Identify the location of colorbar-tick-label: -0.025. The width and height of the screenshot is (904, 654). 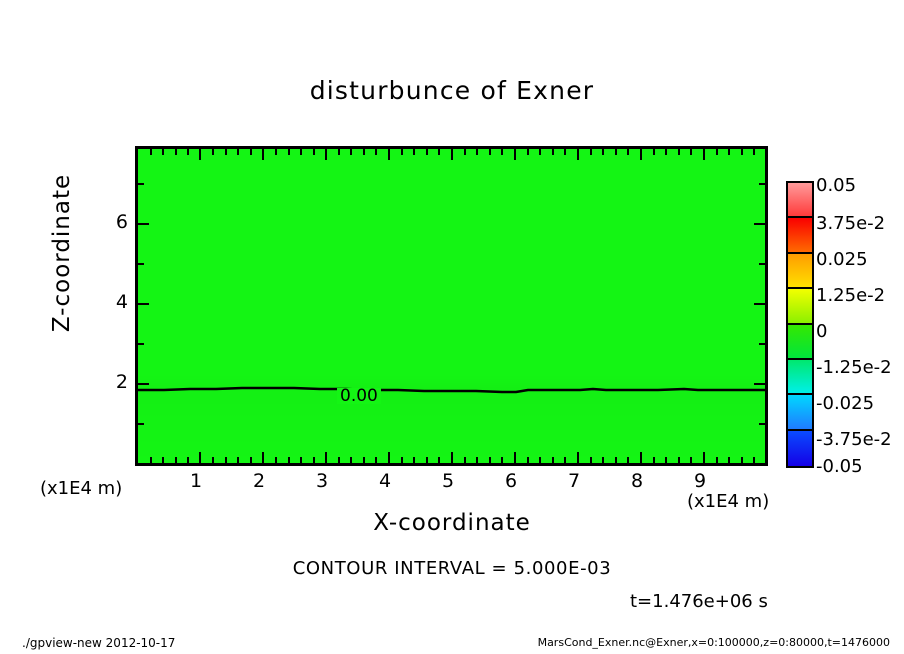
(845, 403).